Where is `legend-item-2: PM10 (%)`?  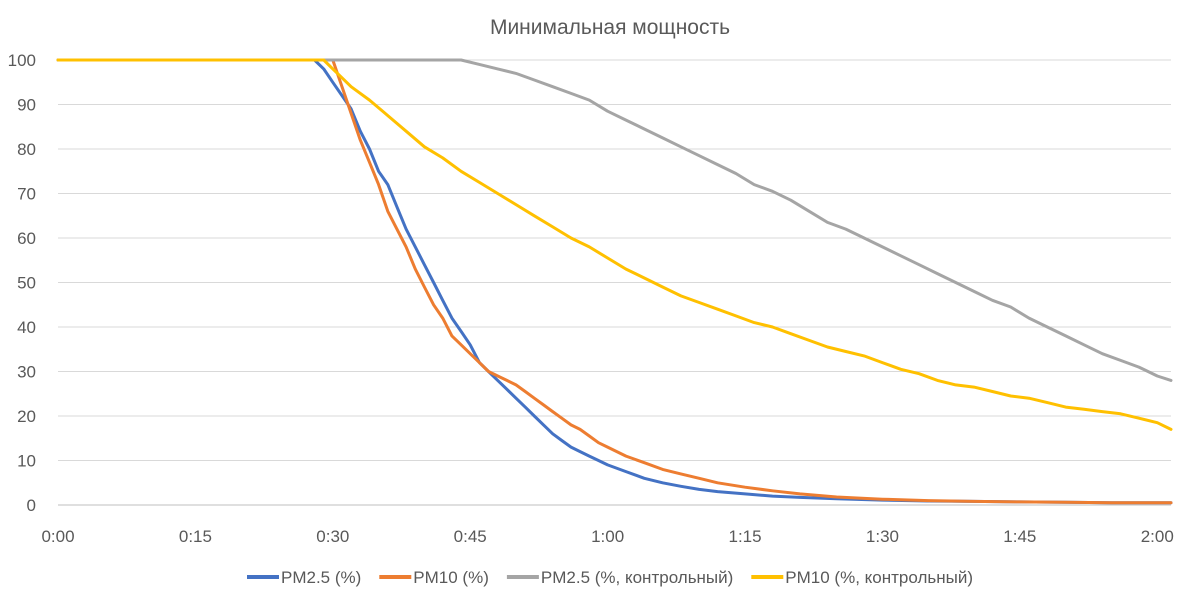
legend-item-2: PM10 (%) is located at coordinates (434, 577).